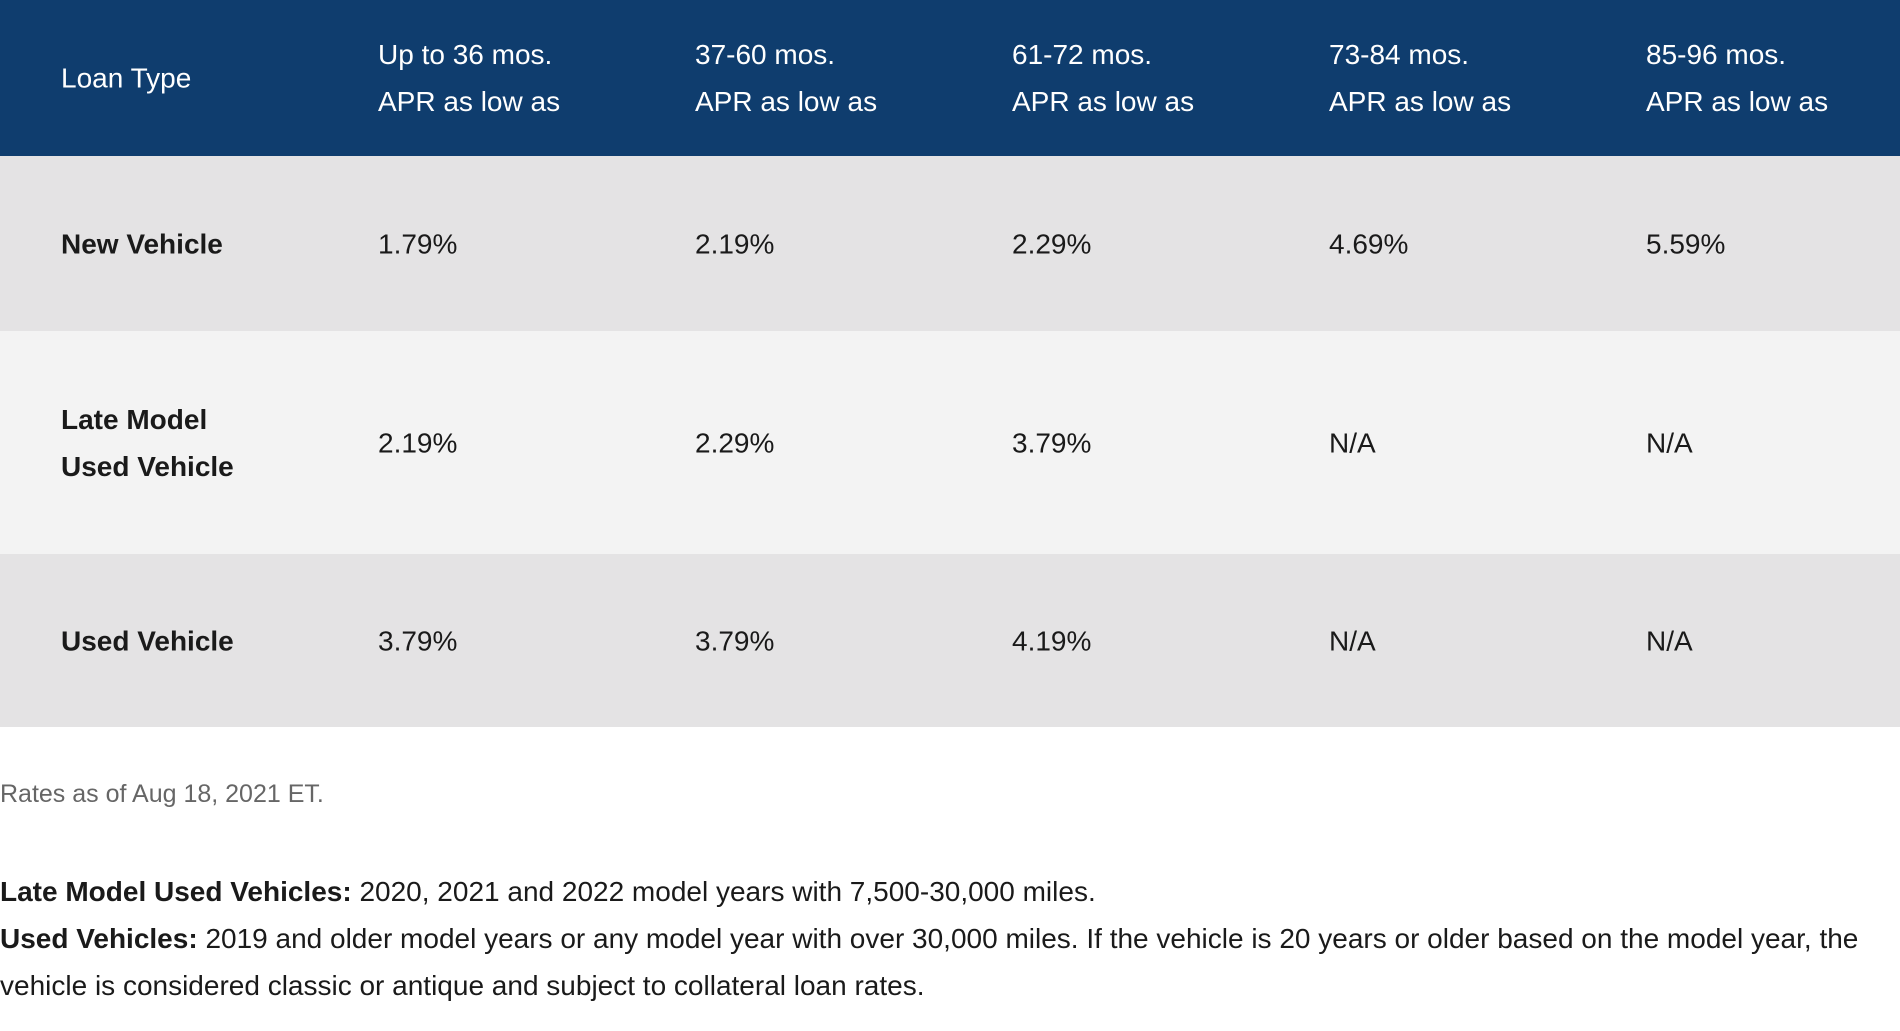  I want to click on cell-line: Up to 36 mos., so click(465, 54).